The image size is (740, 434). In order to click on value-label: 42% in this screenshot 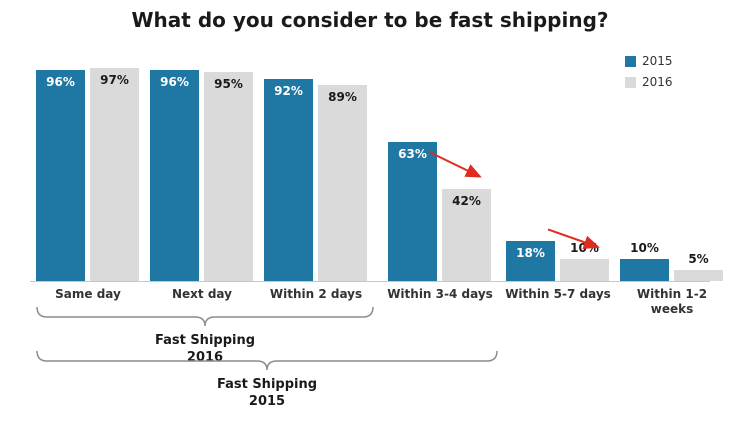, I will do `click(466, 201)`.